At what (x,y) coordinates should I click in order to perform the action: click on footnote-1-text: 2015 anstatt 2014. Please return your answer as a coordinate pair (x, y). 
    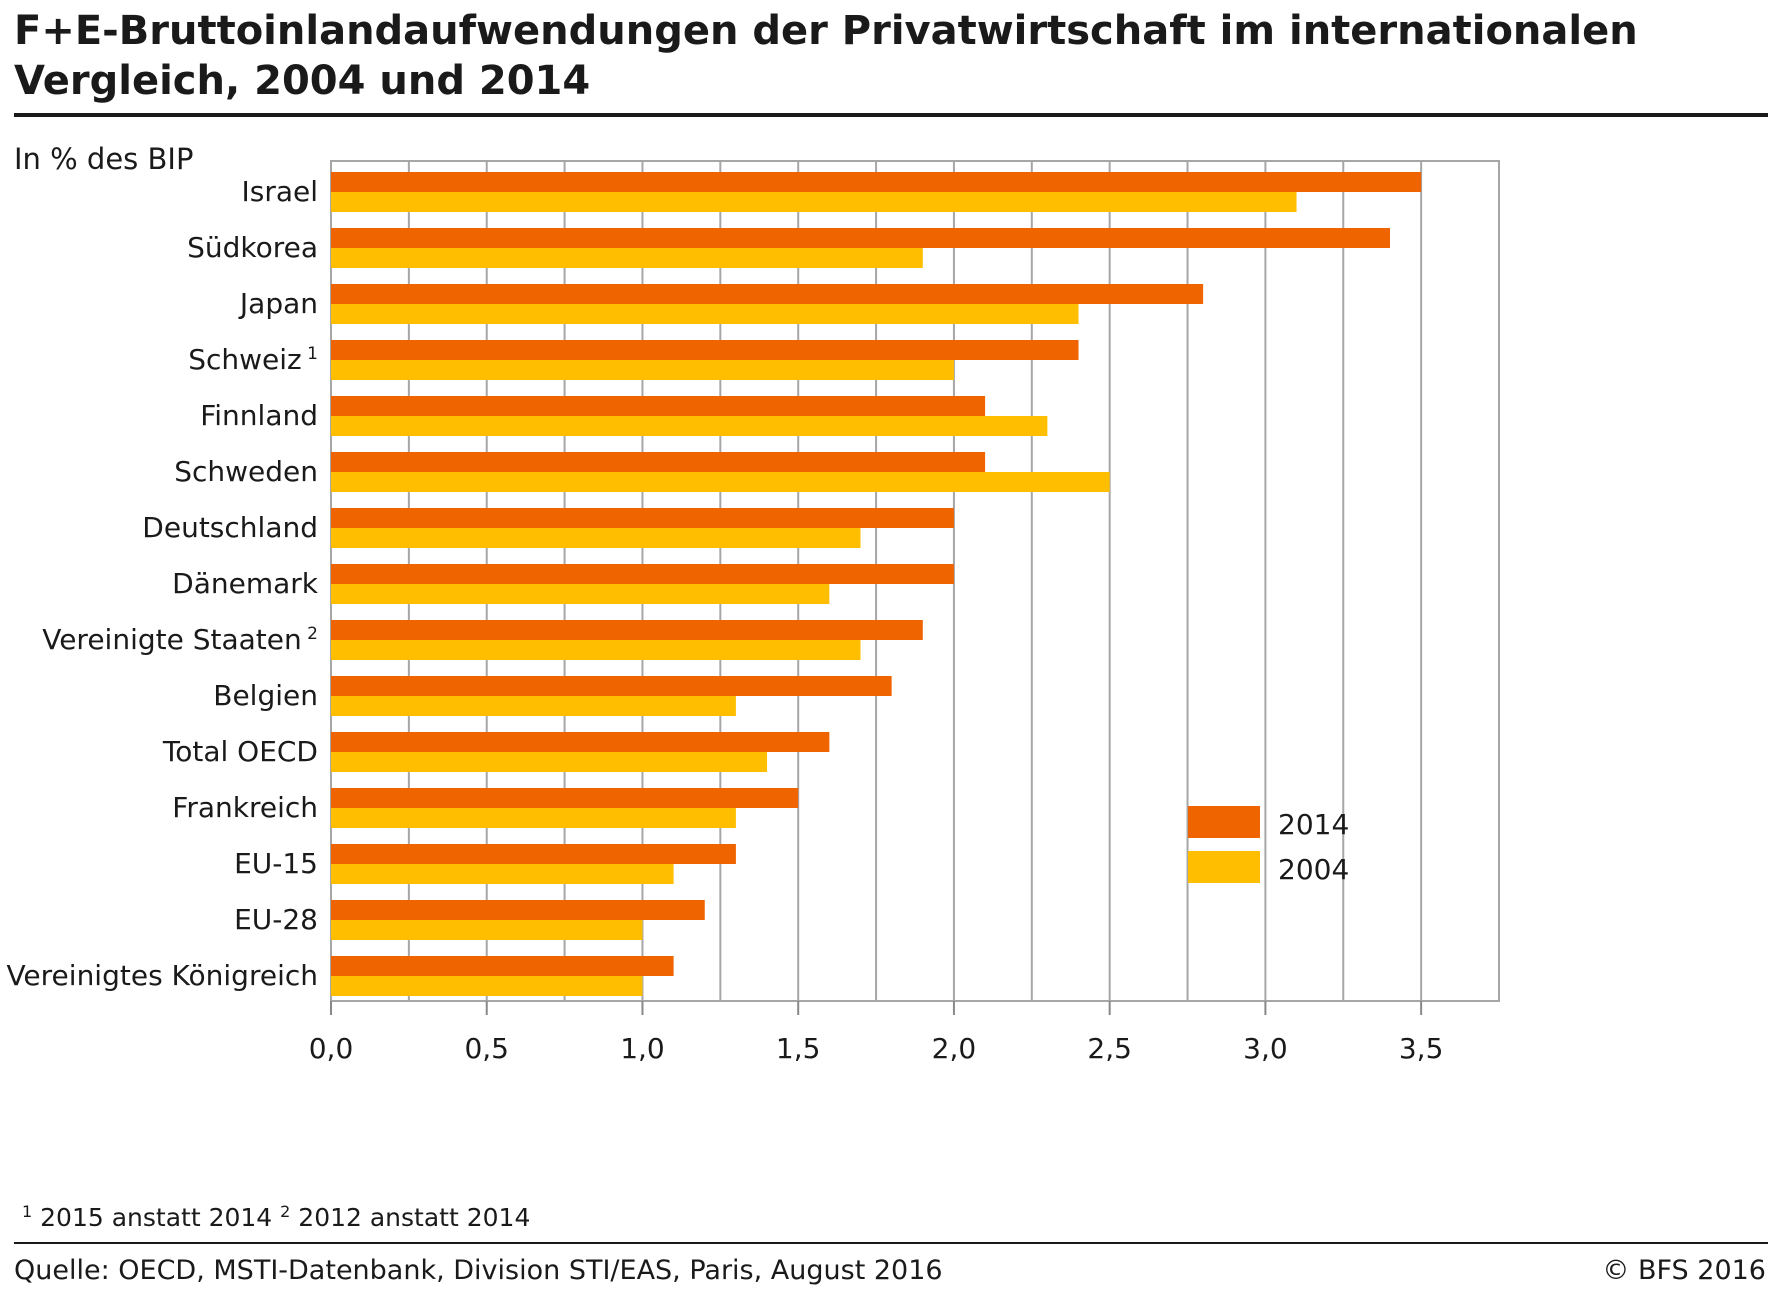
    Looking at the image, I should click on (156, 1217).